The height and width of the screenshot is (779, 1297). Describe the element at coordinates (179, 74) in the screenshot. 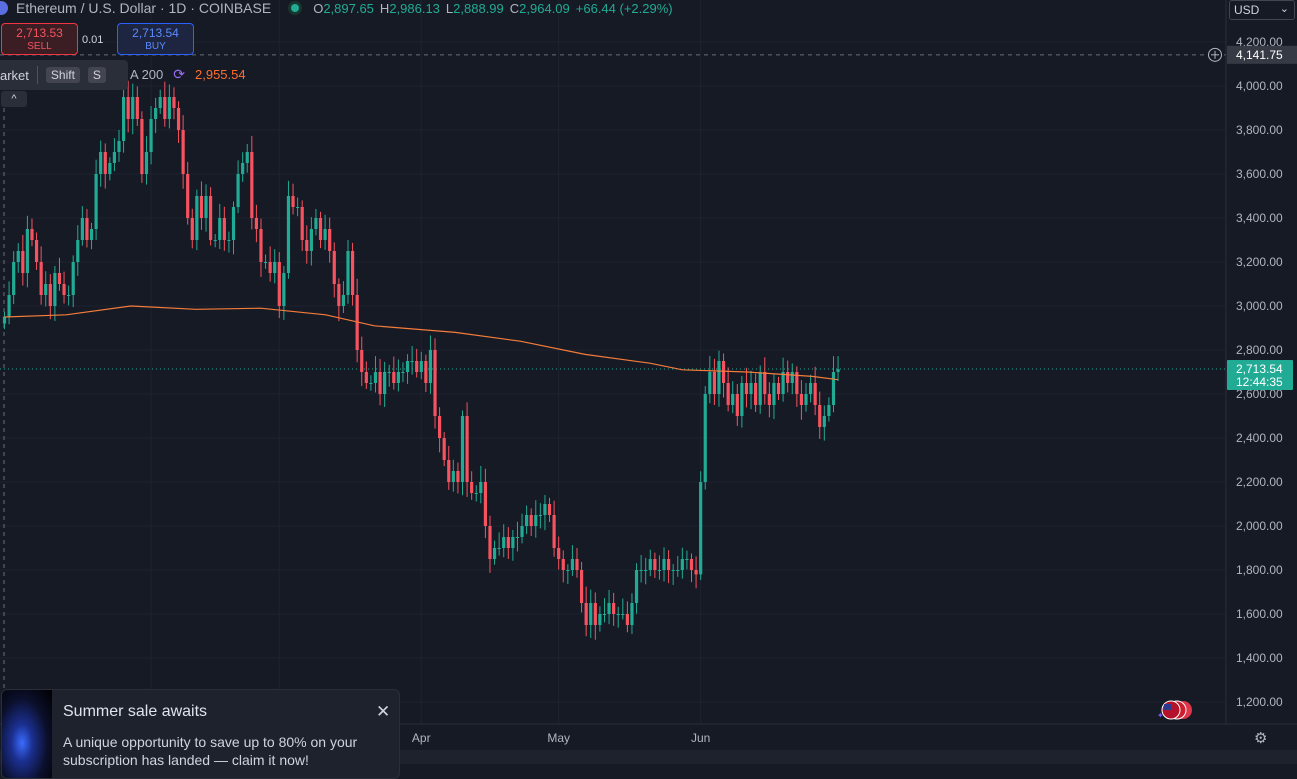

I see `refresh-icon: ⟳` at that location.